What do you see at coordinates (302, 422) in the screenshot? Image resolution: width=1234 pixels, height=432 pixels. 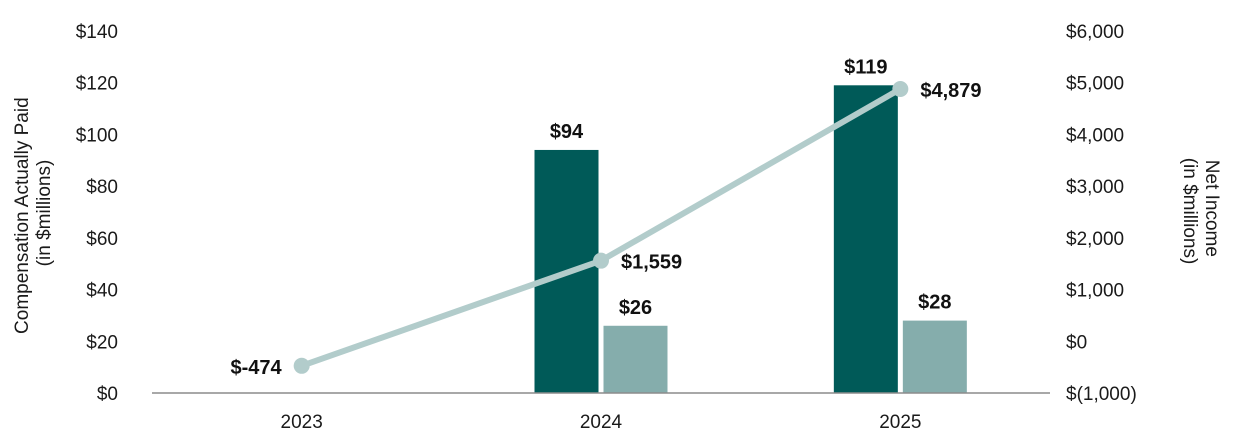 I see `x-tick-label: 2023` at bounding box center [302, 422].